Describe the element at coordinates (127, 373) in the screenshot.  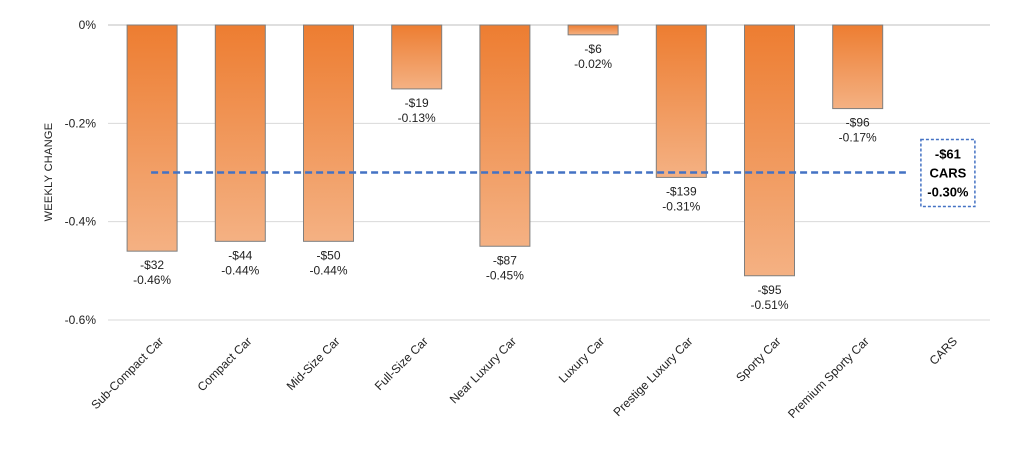
I see `category-label: Sub-Compact Car` at that location.